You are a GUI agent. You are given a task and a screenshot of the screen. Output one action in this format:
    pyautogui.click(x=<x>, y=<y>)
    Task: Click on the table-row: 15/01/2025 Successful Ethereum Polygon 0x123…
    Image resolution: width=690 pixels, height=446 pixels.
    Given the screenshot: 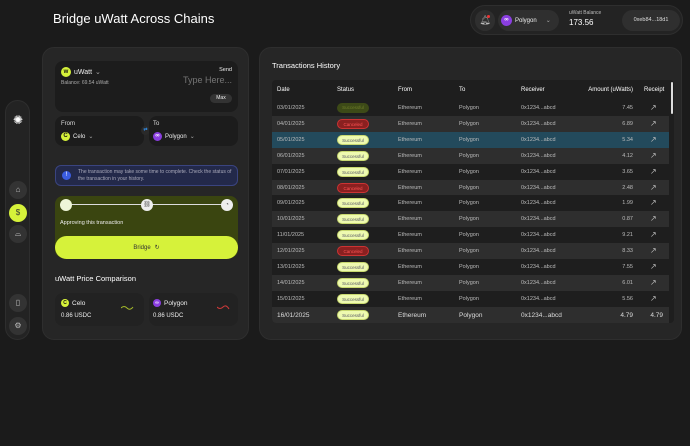 What is the action you would take?
    pyautogui.click(x=470, y=298)
    